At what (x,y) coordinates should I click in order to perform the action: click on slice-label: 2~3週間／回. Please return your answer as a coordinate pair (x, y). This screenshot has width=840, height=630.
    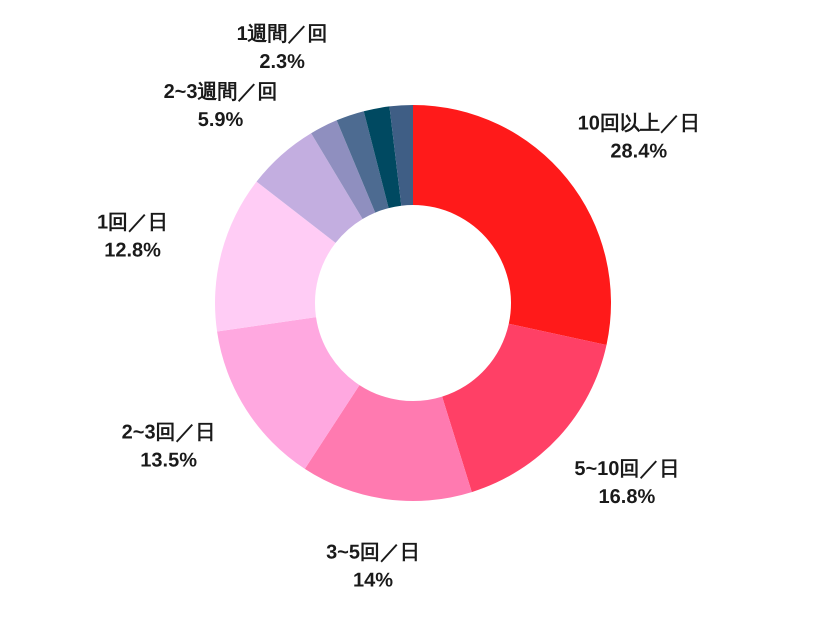
    Looking at the image, I should click on (221, 91).